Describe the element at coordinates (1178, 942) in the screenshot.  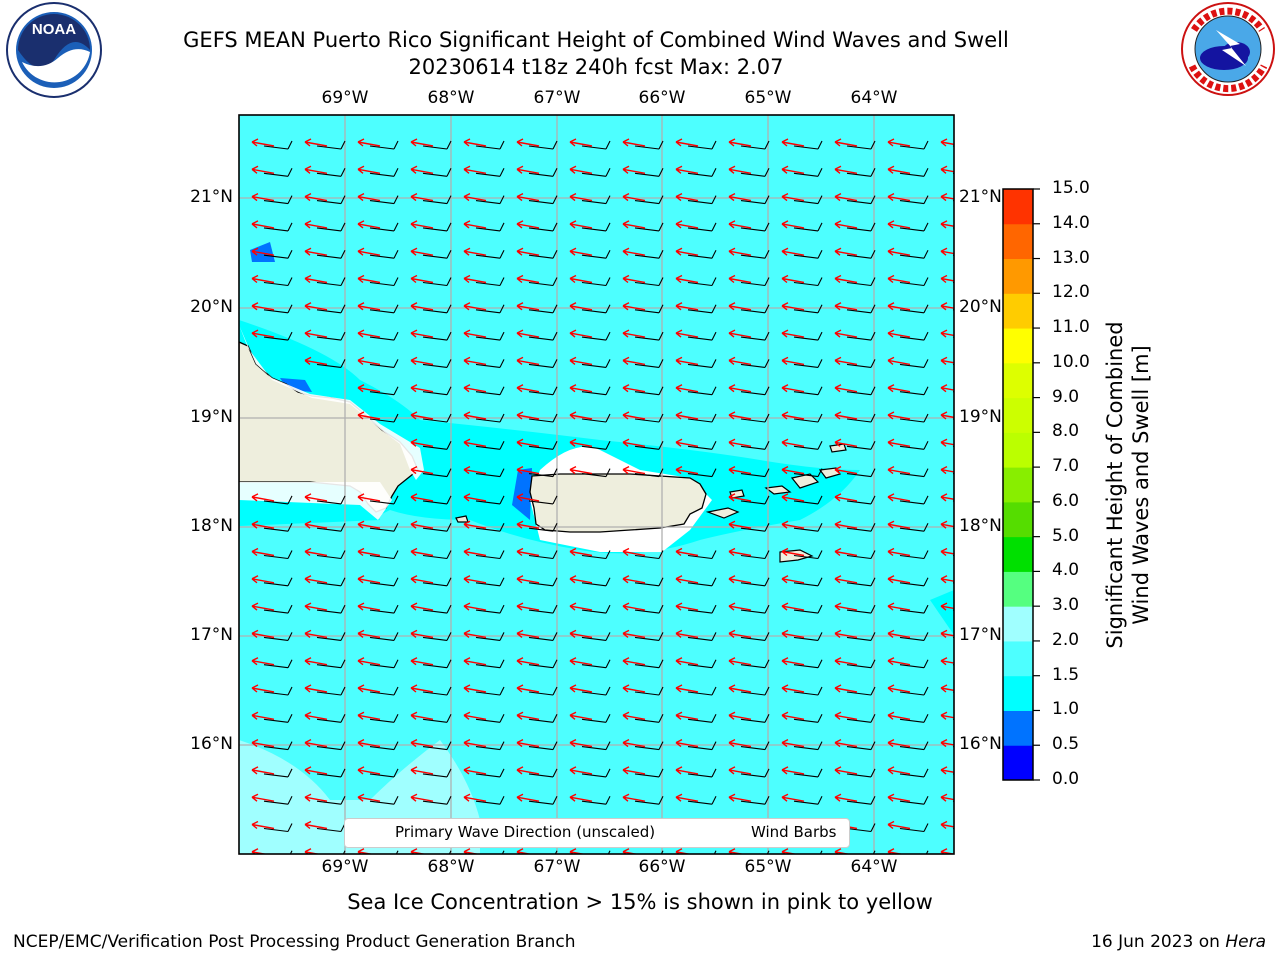
I see `footer-date: 16 Jun 2023 on Hera` at that location.